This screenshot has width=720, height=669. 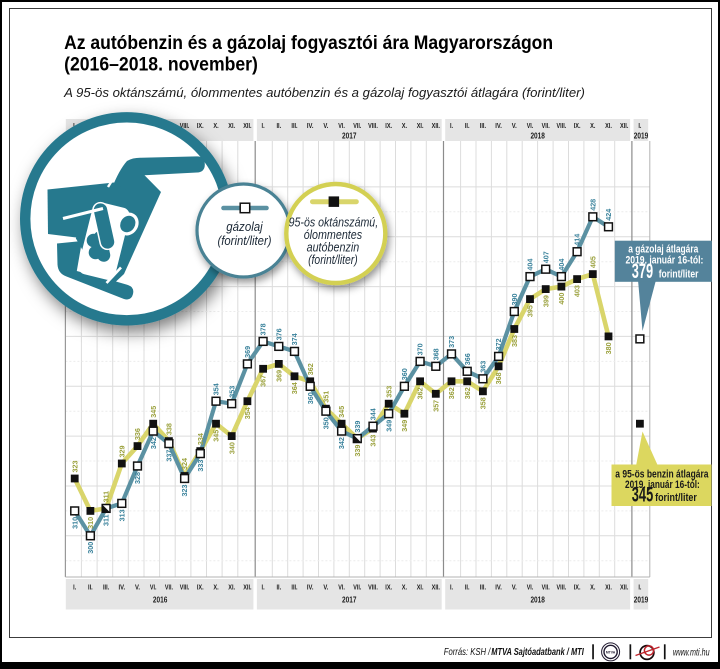 What do you see at coordinates (161, 64) in the screenshot?
I see `svg-text: (2016–2018. november)` at bounding box center [161, 64].